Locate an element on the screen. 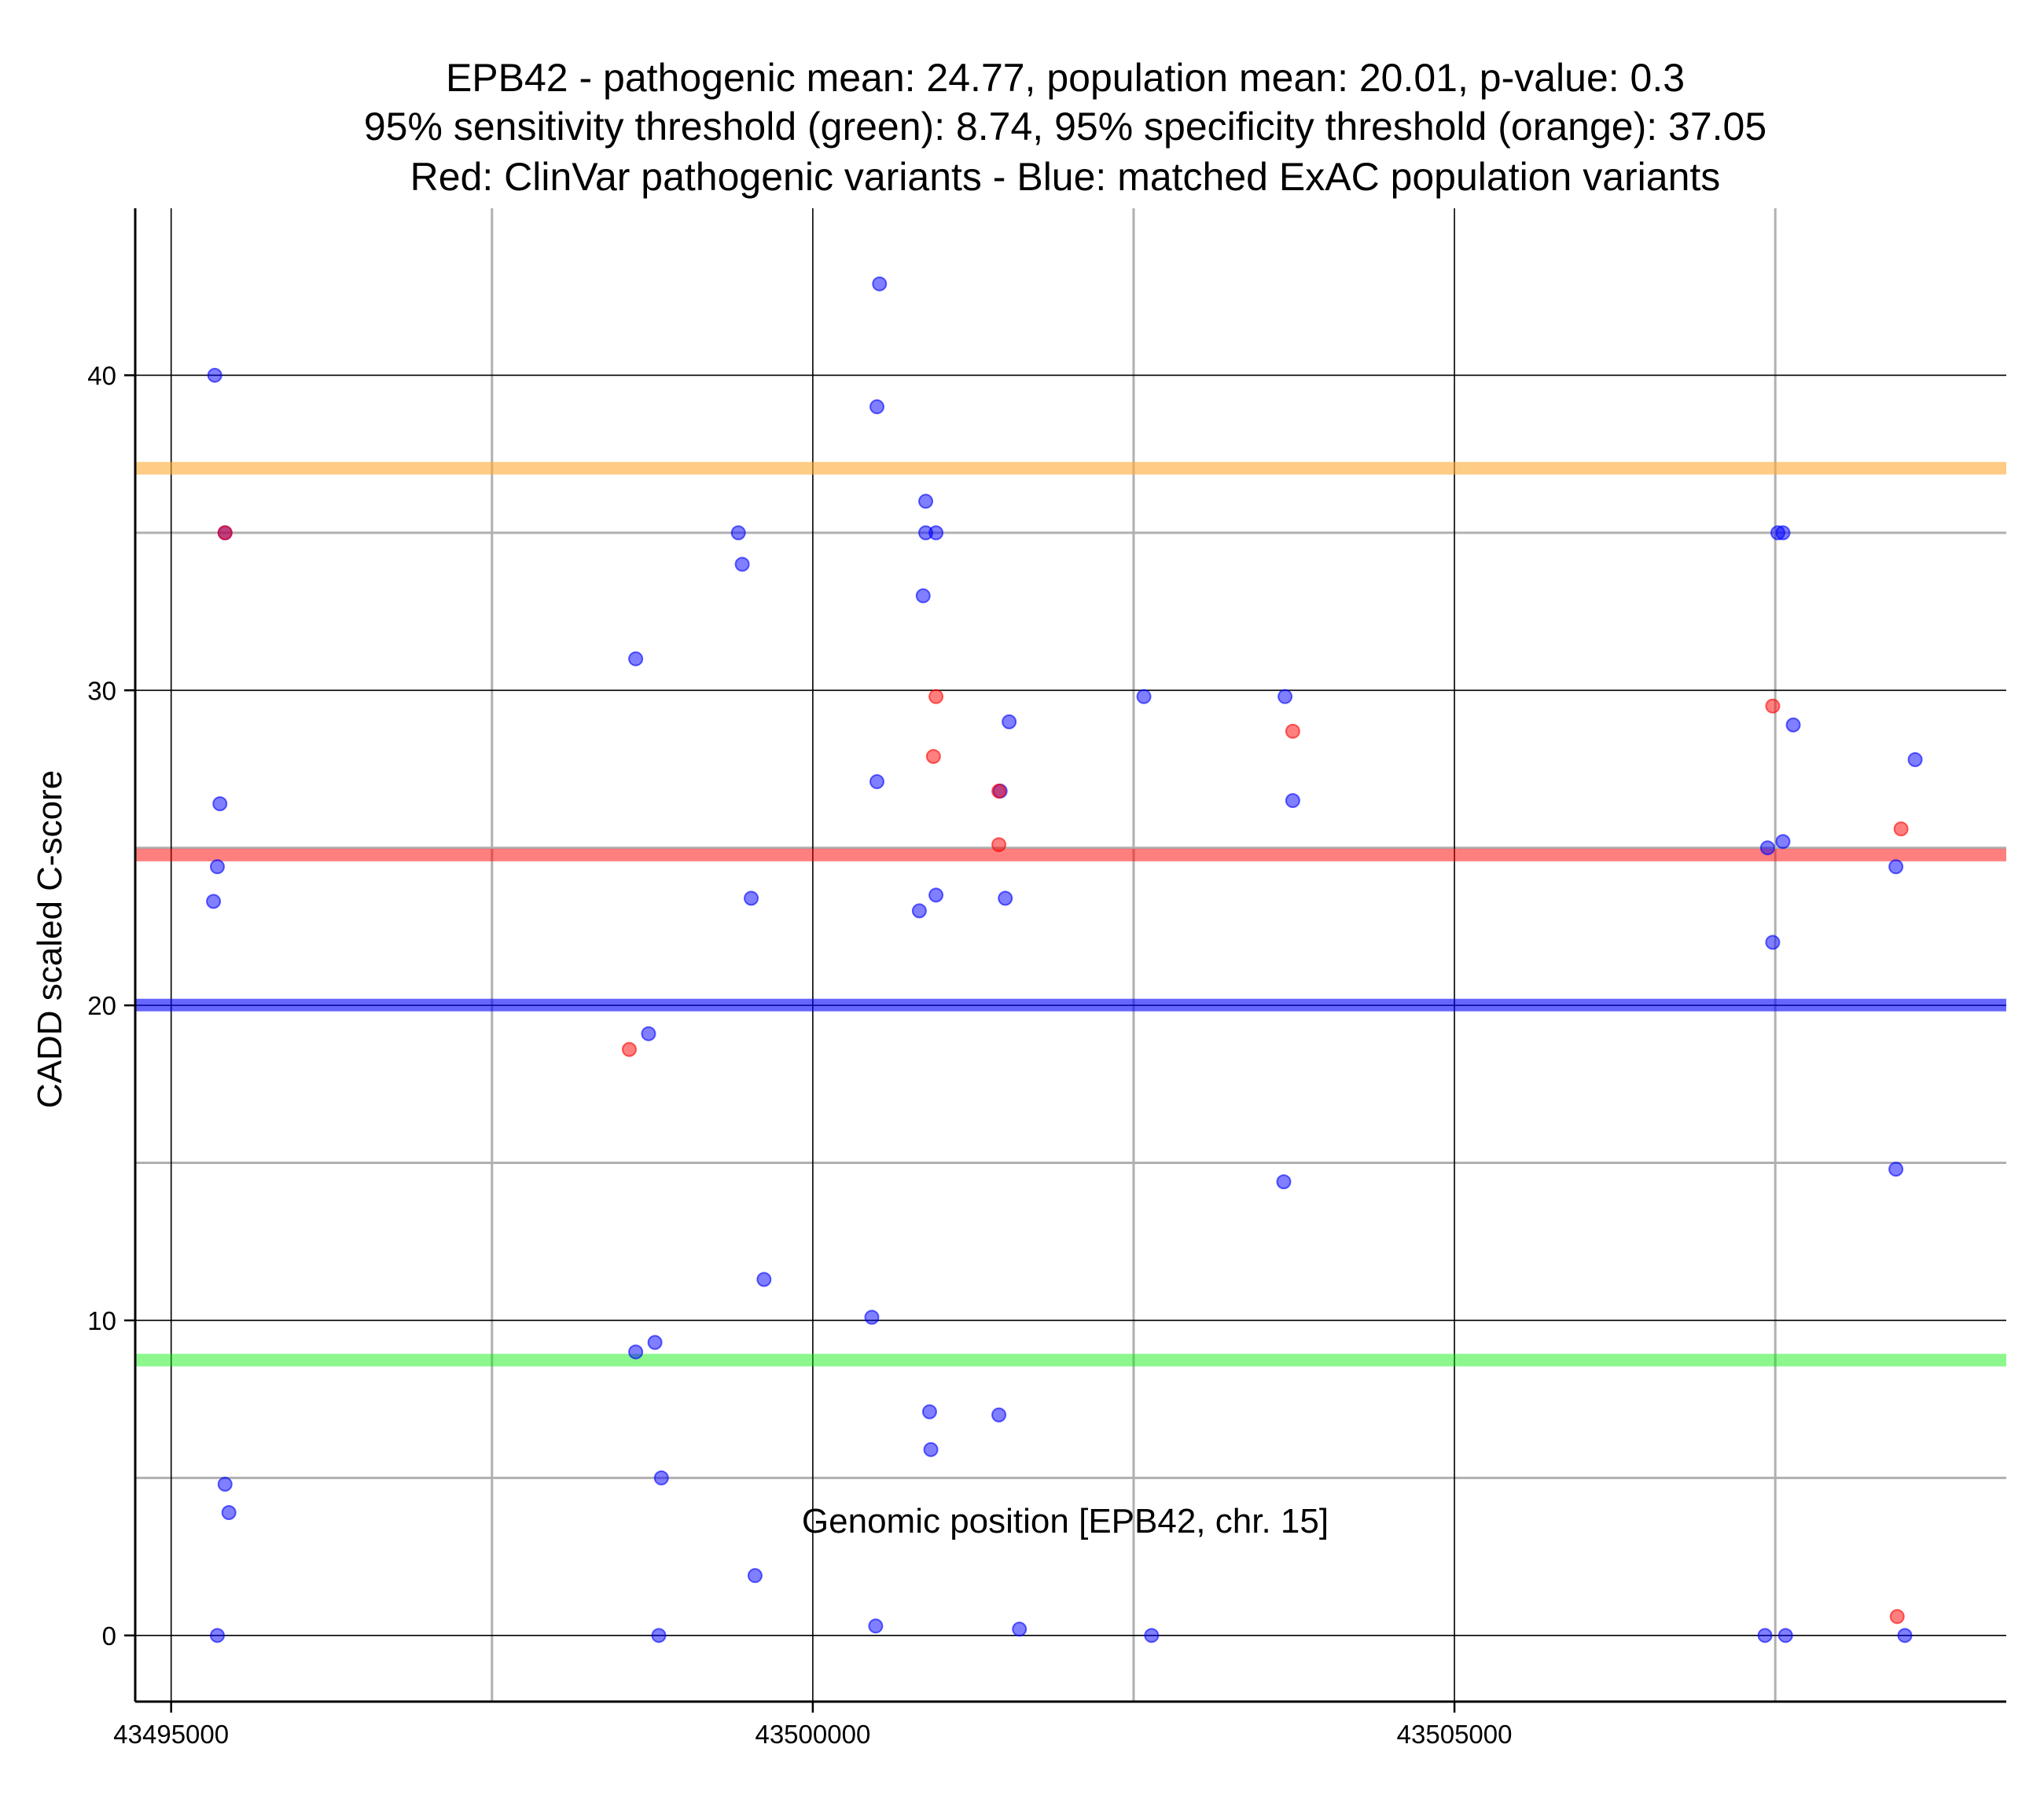 Image resolution: width=2044 pixels, height=1814 pixels. x-tick-label-2: 43505000 is located at coordinates (1455, 1734).